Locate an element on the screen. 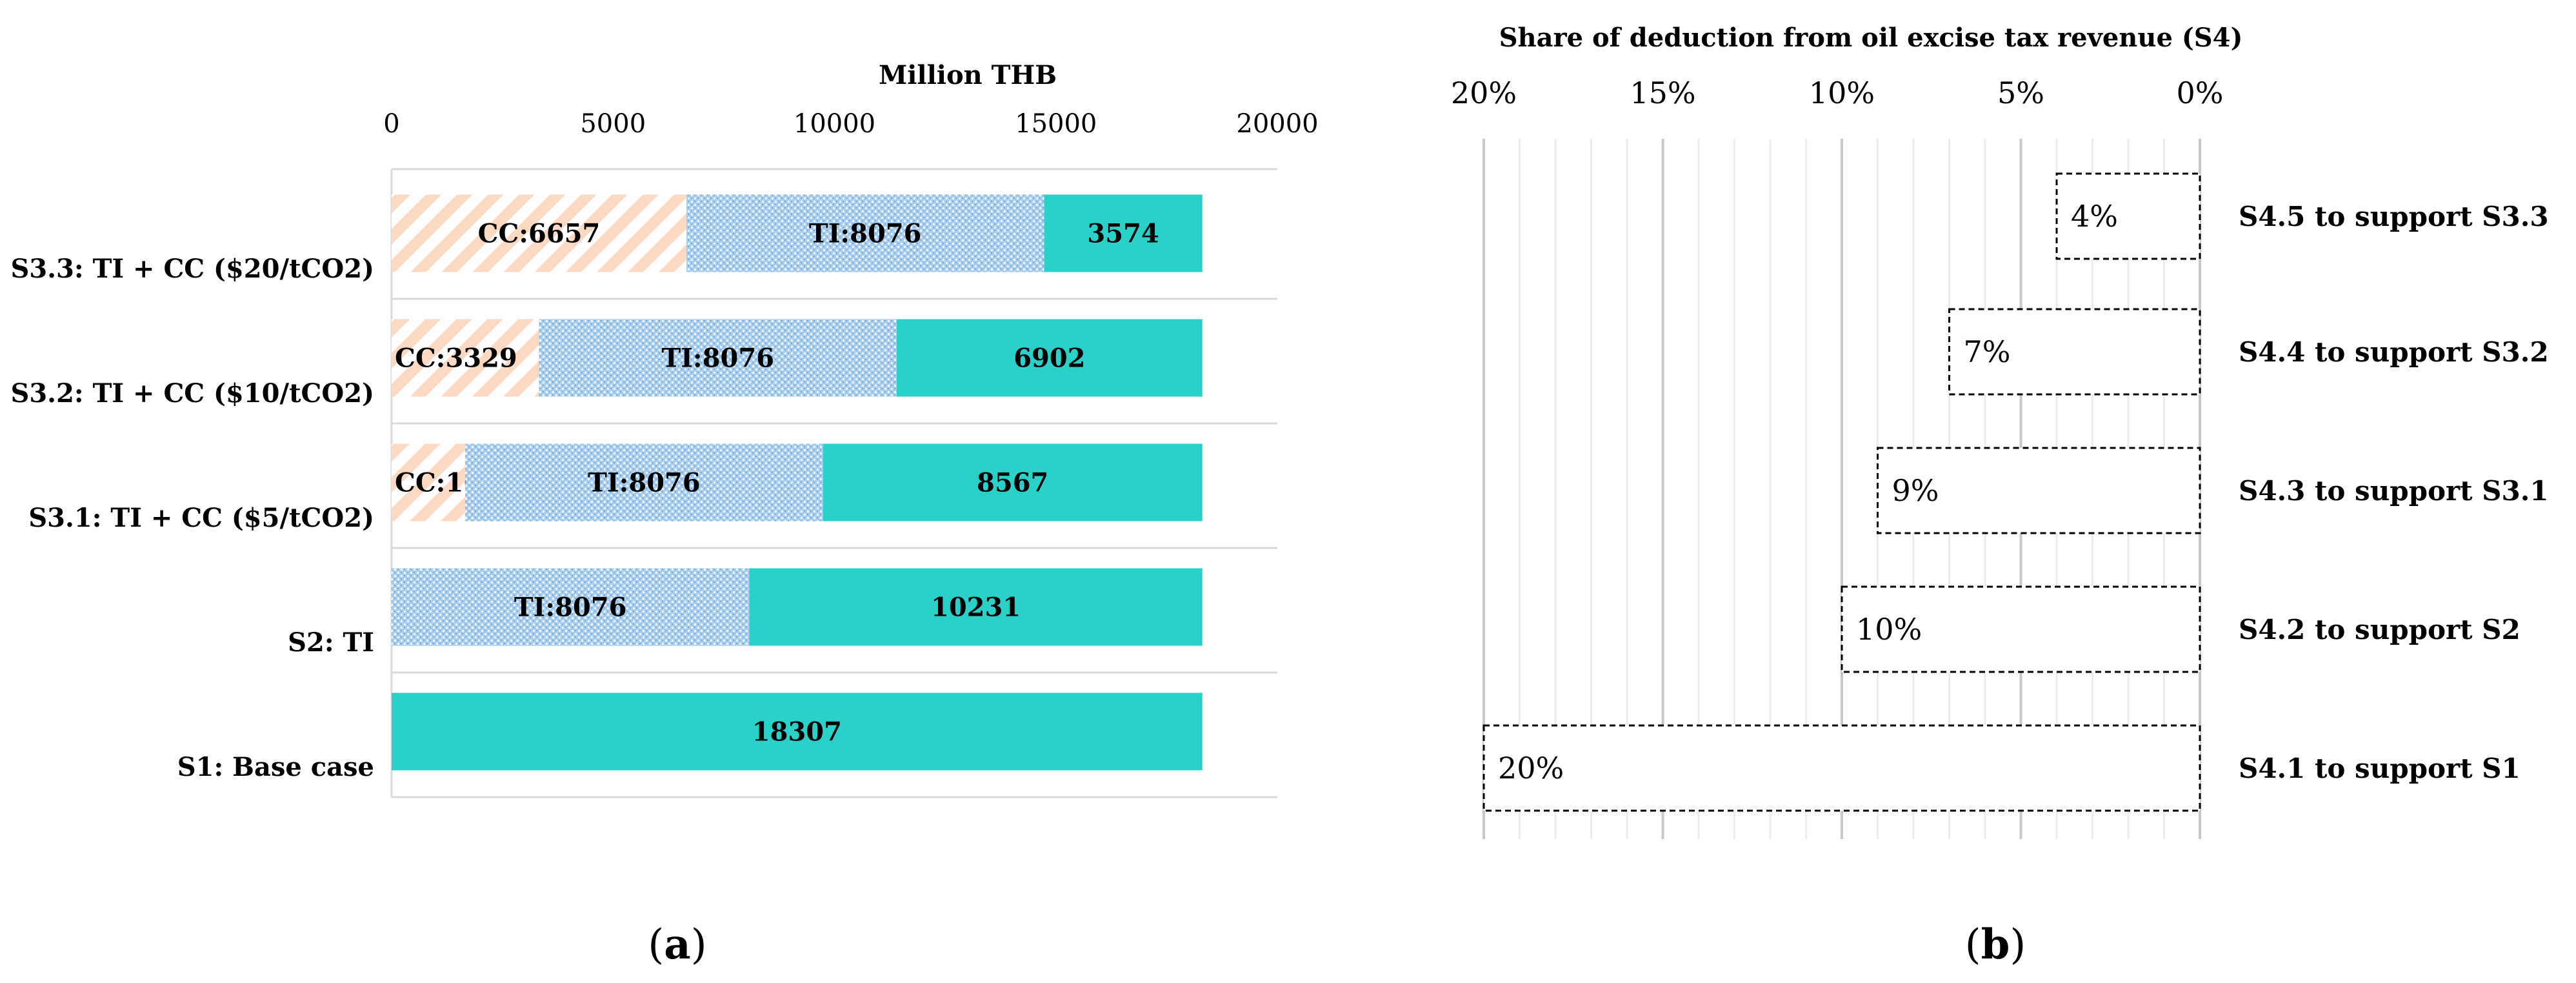  panel-a-data-label: CC:6657 is located at coordinates (539, 234).